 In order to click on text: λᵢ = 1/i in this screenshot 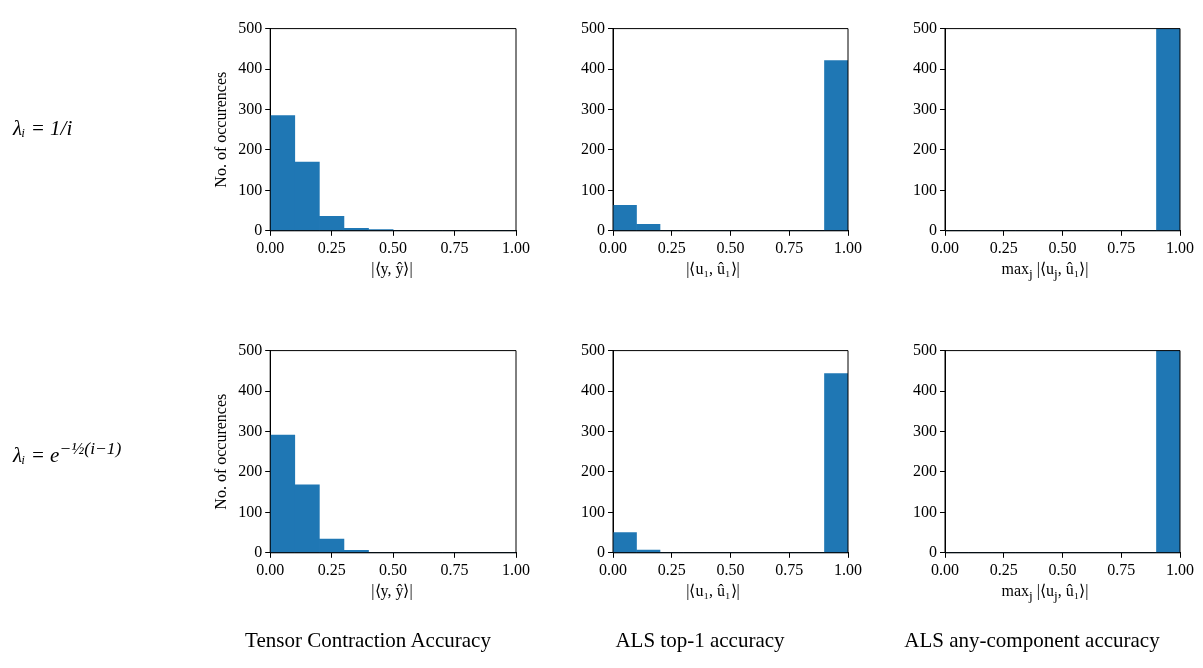, I will do `click(43, 128)`.